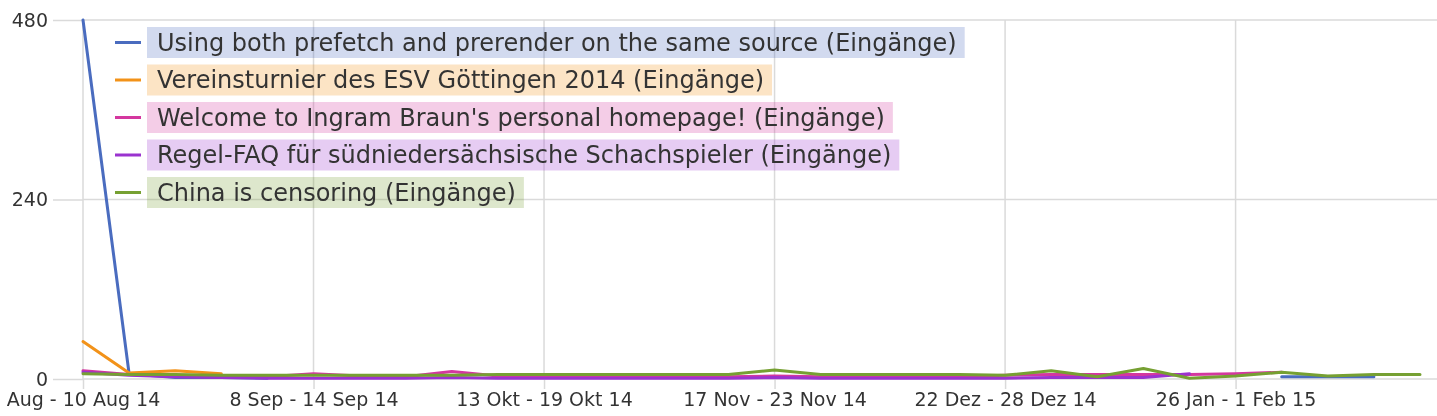 The image size is (1437, 416). Describe the element at coordinates (1005, 399) in the screenshot. I see `x-tick-label: 22 Dez - 28 Dez 14` at that location.